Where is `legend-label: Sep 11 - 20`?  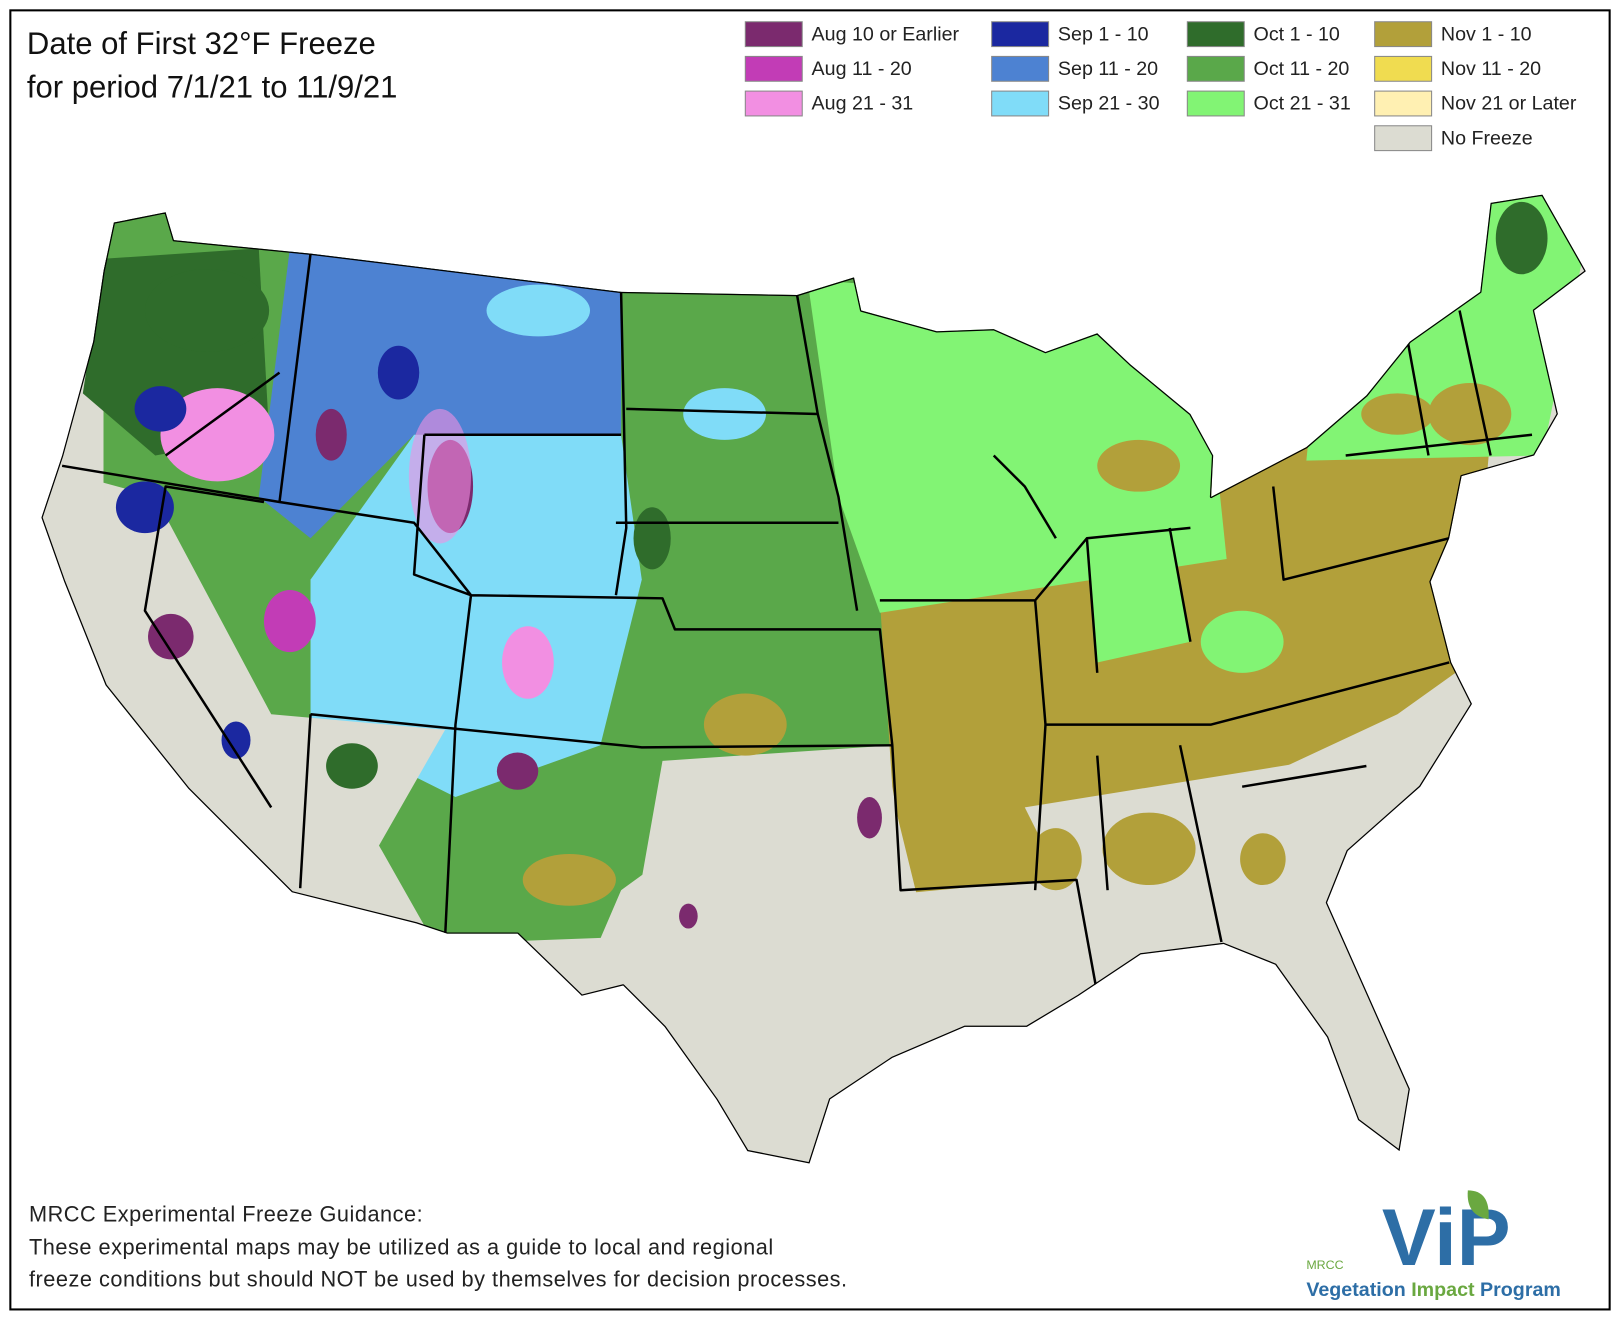
legend-label: Sep 11 - 20 is located at coordinates (1108, 69).